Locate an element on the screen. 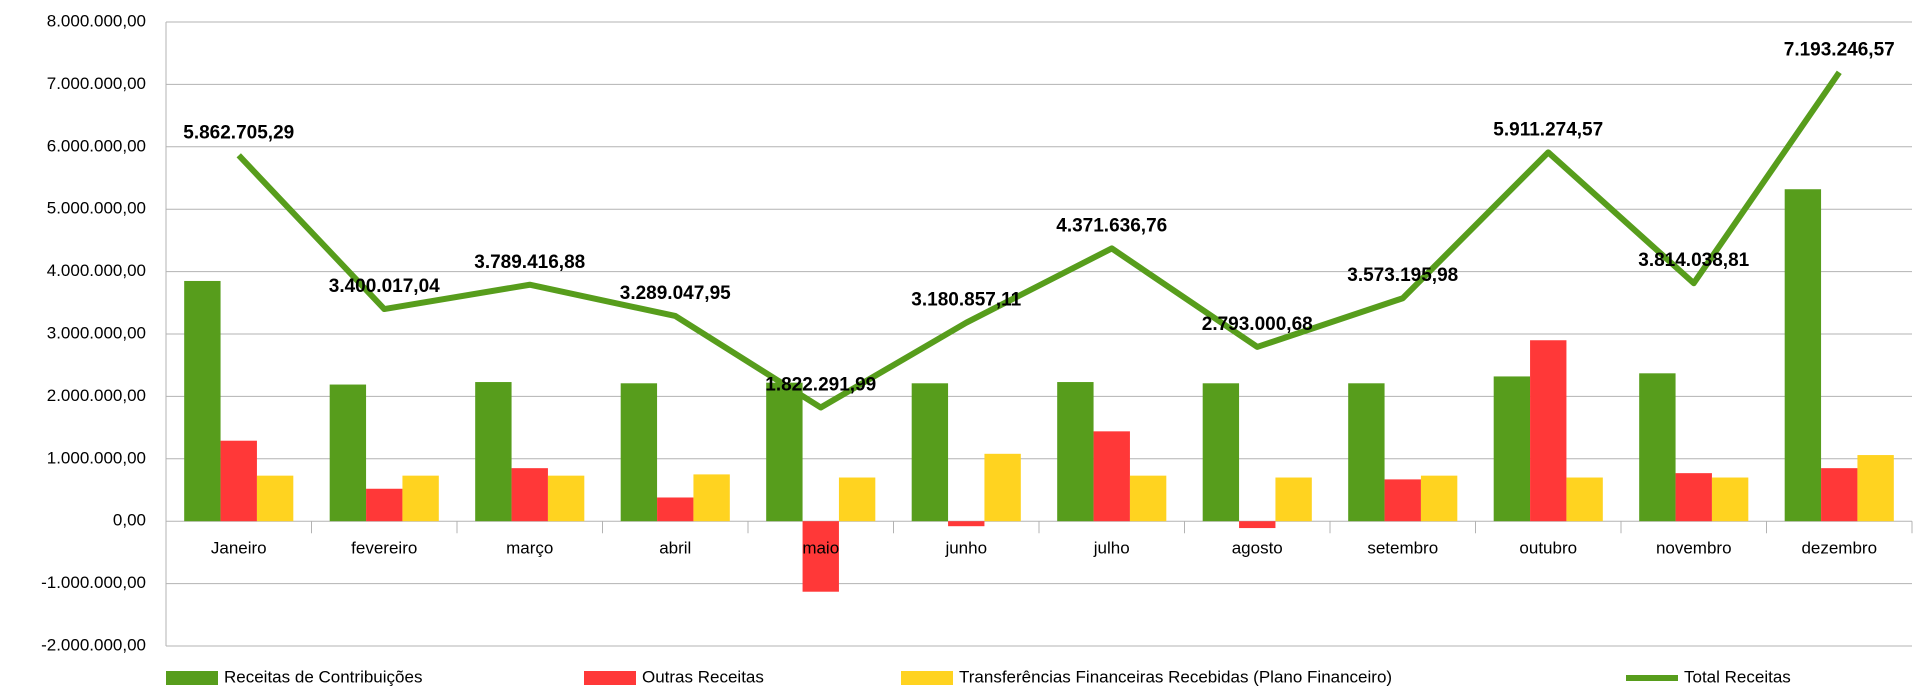 The width and height of the screenshot is (1914, 690). data-label: 2.793.000,68 is located at coordinates (1257, 324).